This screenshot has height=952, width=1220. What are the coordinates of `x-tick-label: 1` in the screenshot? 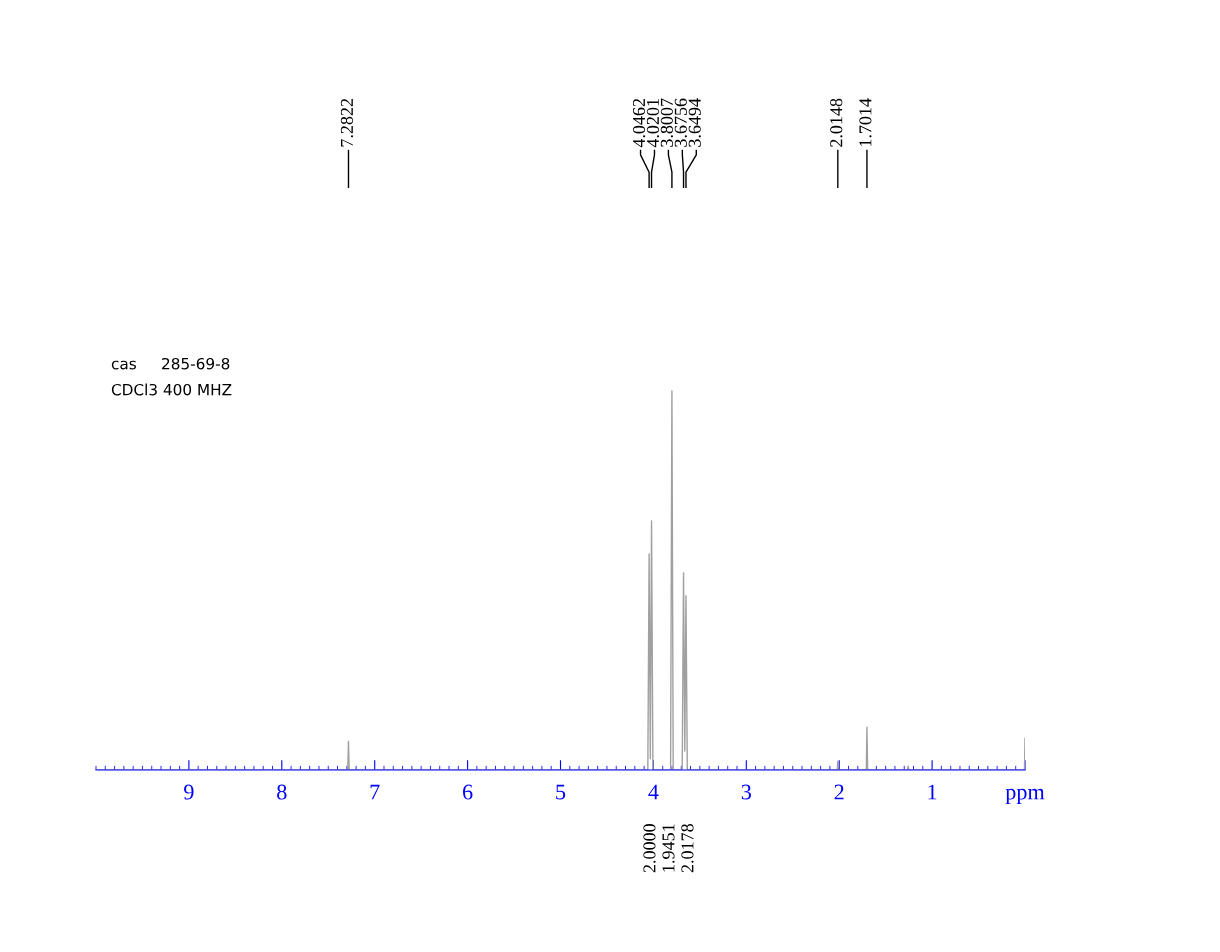 It's located at (932, 792).